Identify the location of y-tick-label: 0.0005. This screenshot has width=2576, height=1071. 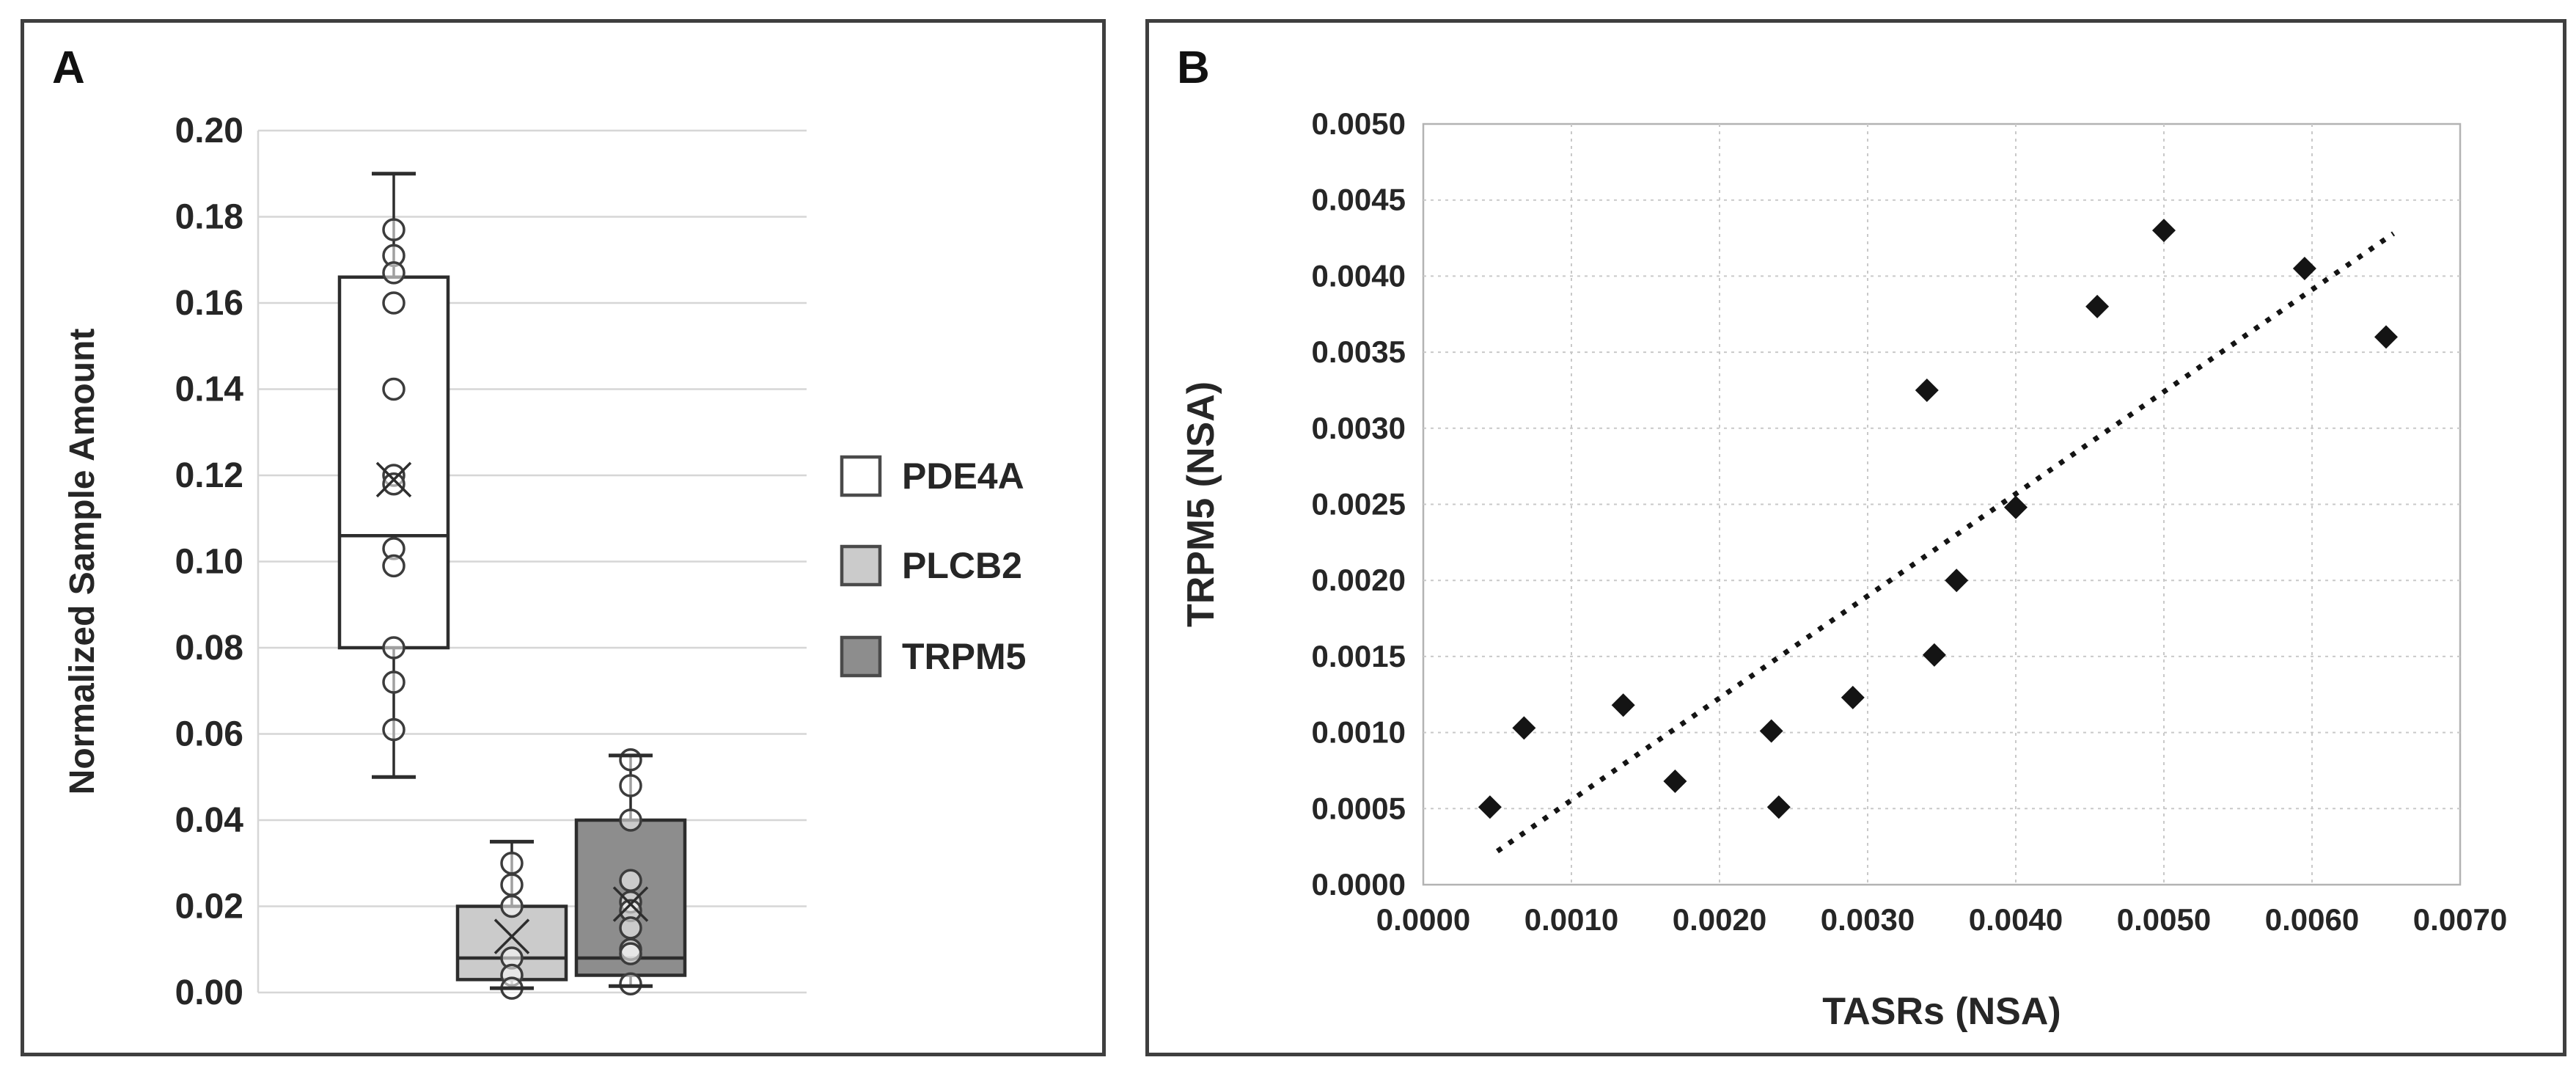
(1359, 808).